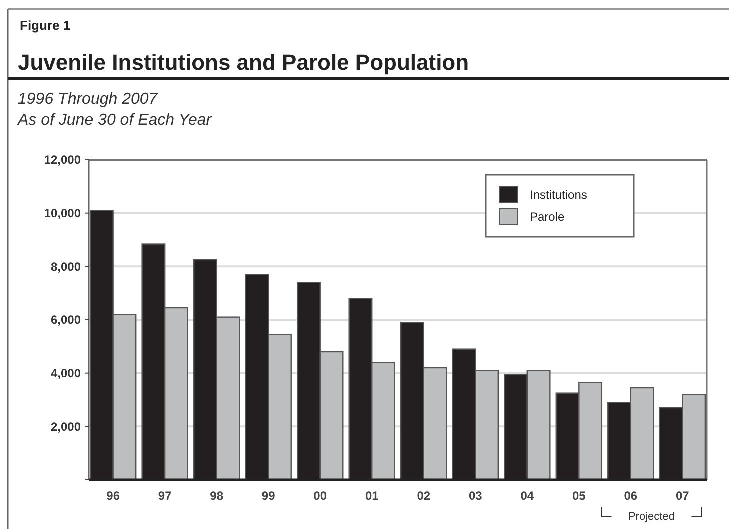 The width and height of the screenshot is (729, 529). Describe the element at coordinates (113, 496) in the screenshot. I see `x-tick-label: 96` at that location.